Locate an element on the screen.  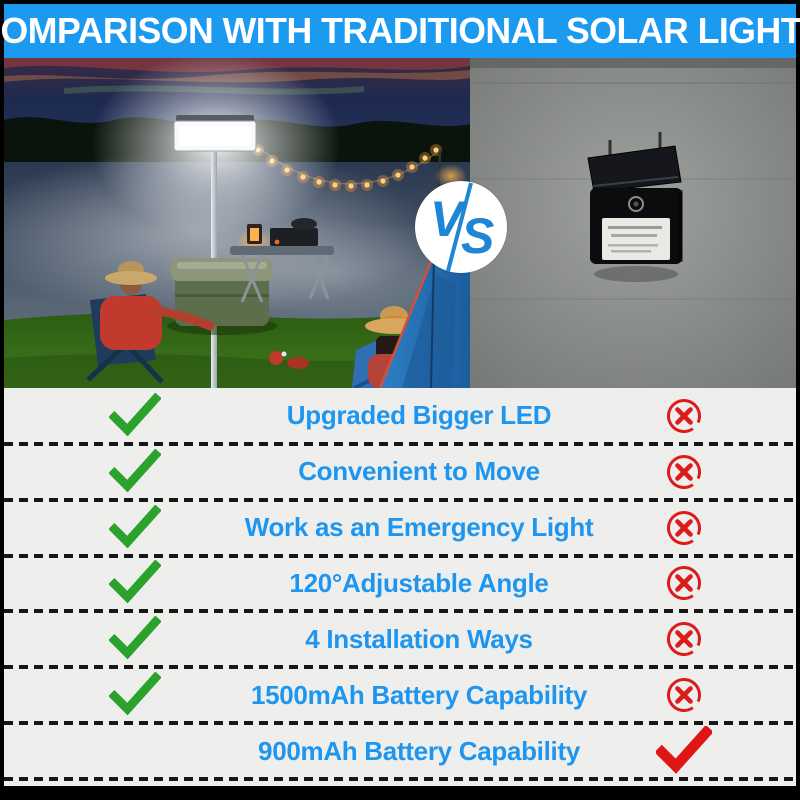
vs-slash is located at coordinates (459, 227).